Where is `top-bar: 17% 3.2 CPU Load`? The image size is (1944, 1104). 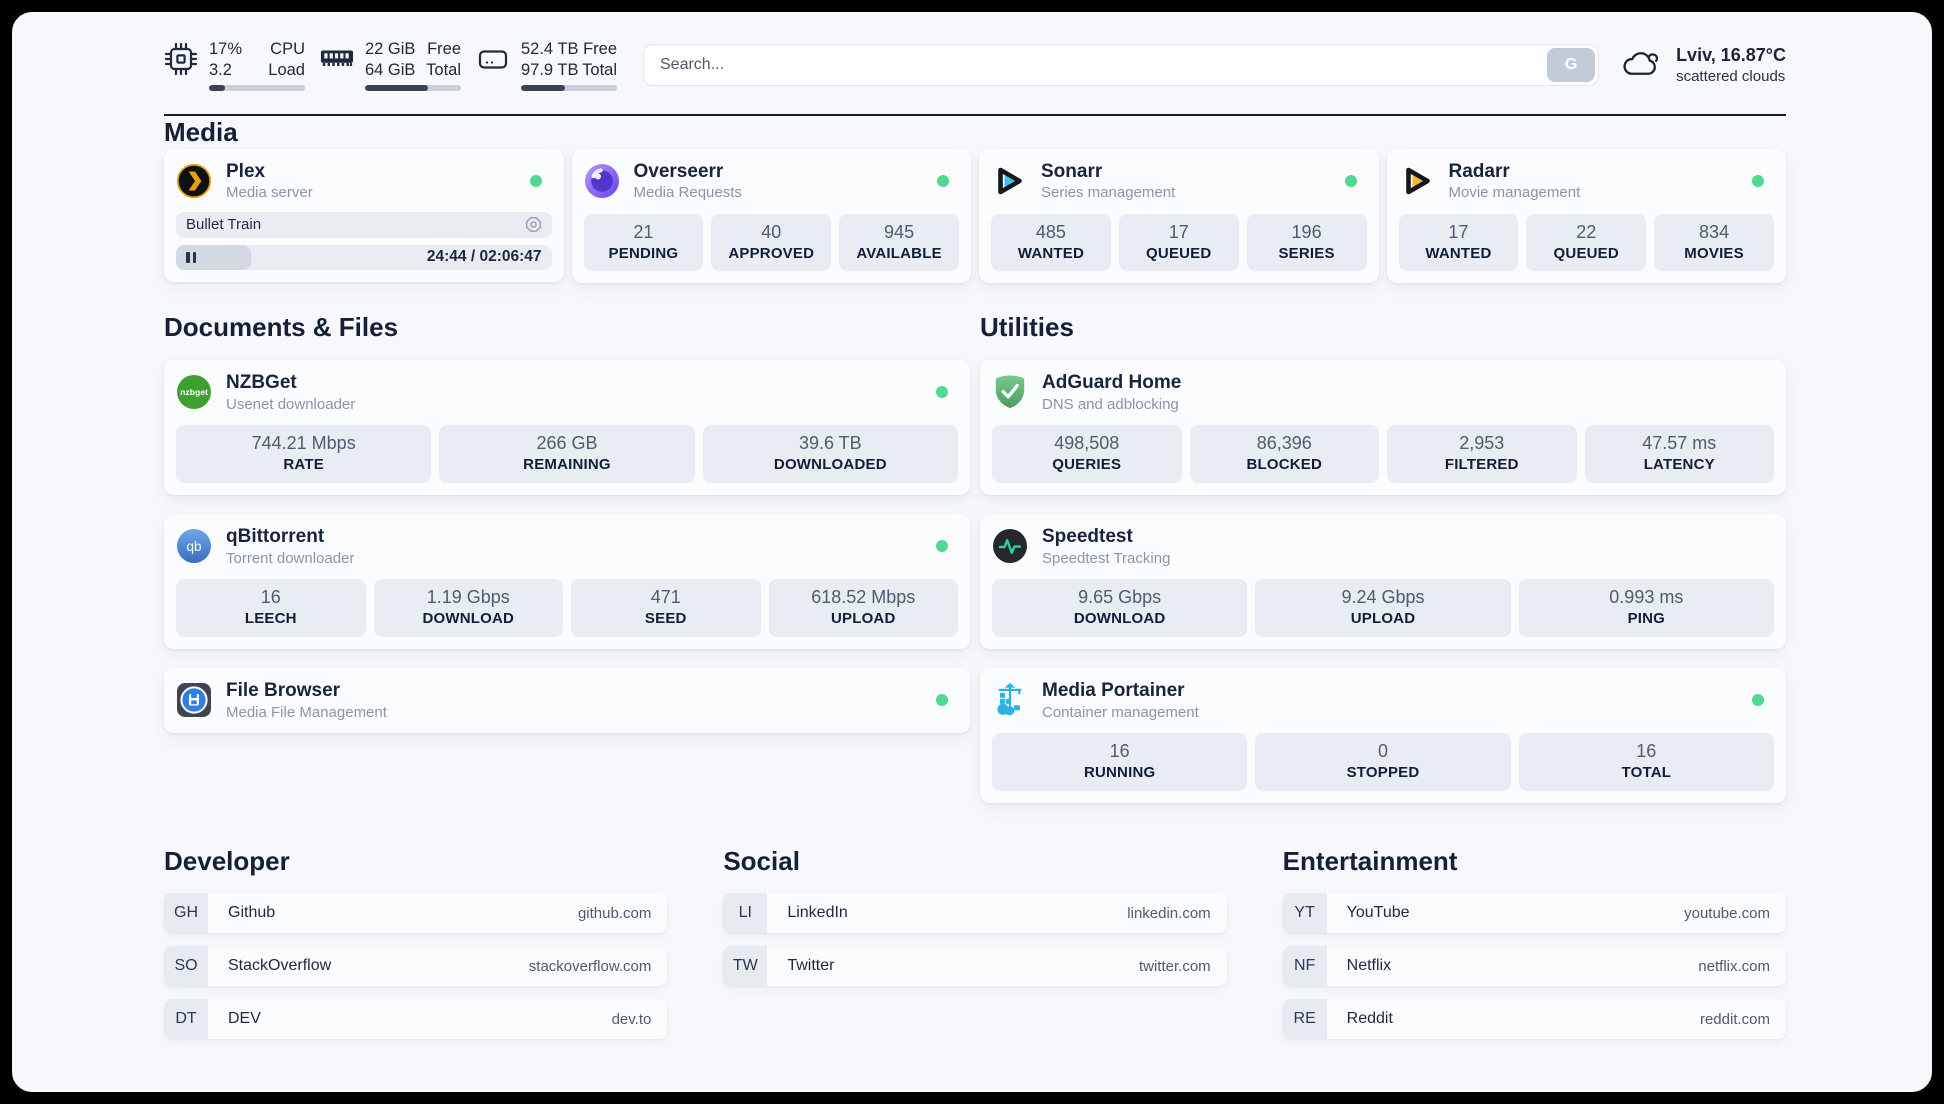 top-bar: 17% 3.2 CPU Load is located at coordinates (975, 65).